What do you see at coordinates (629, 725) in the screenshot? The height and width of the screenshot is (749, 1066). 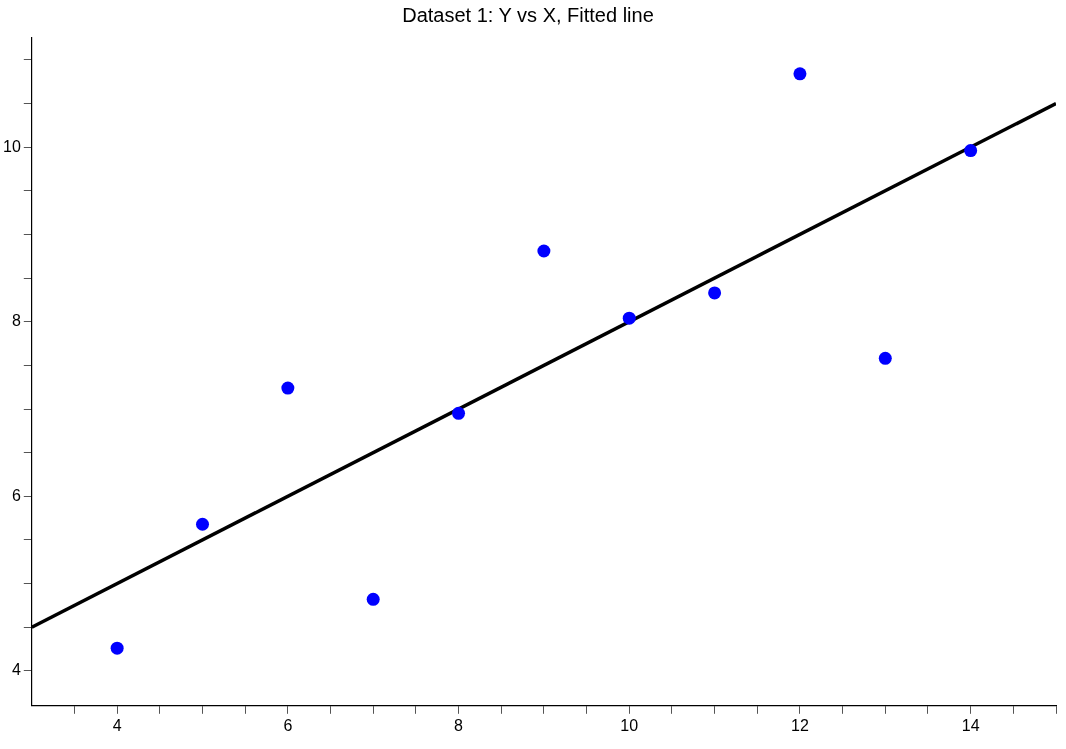 I see `x-tick-label: 10` at bounding box center [629, 725].